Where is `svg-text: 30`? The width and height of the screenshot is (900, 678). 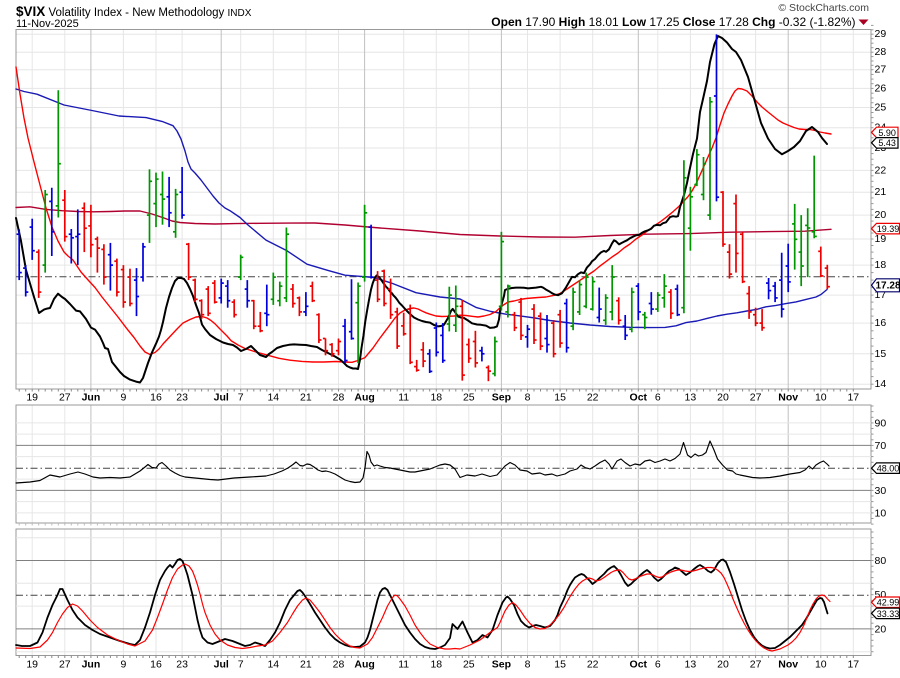 svg-text: 30 is located at coordinates (881, 491).